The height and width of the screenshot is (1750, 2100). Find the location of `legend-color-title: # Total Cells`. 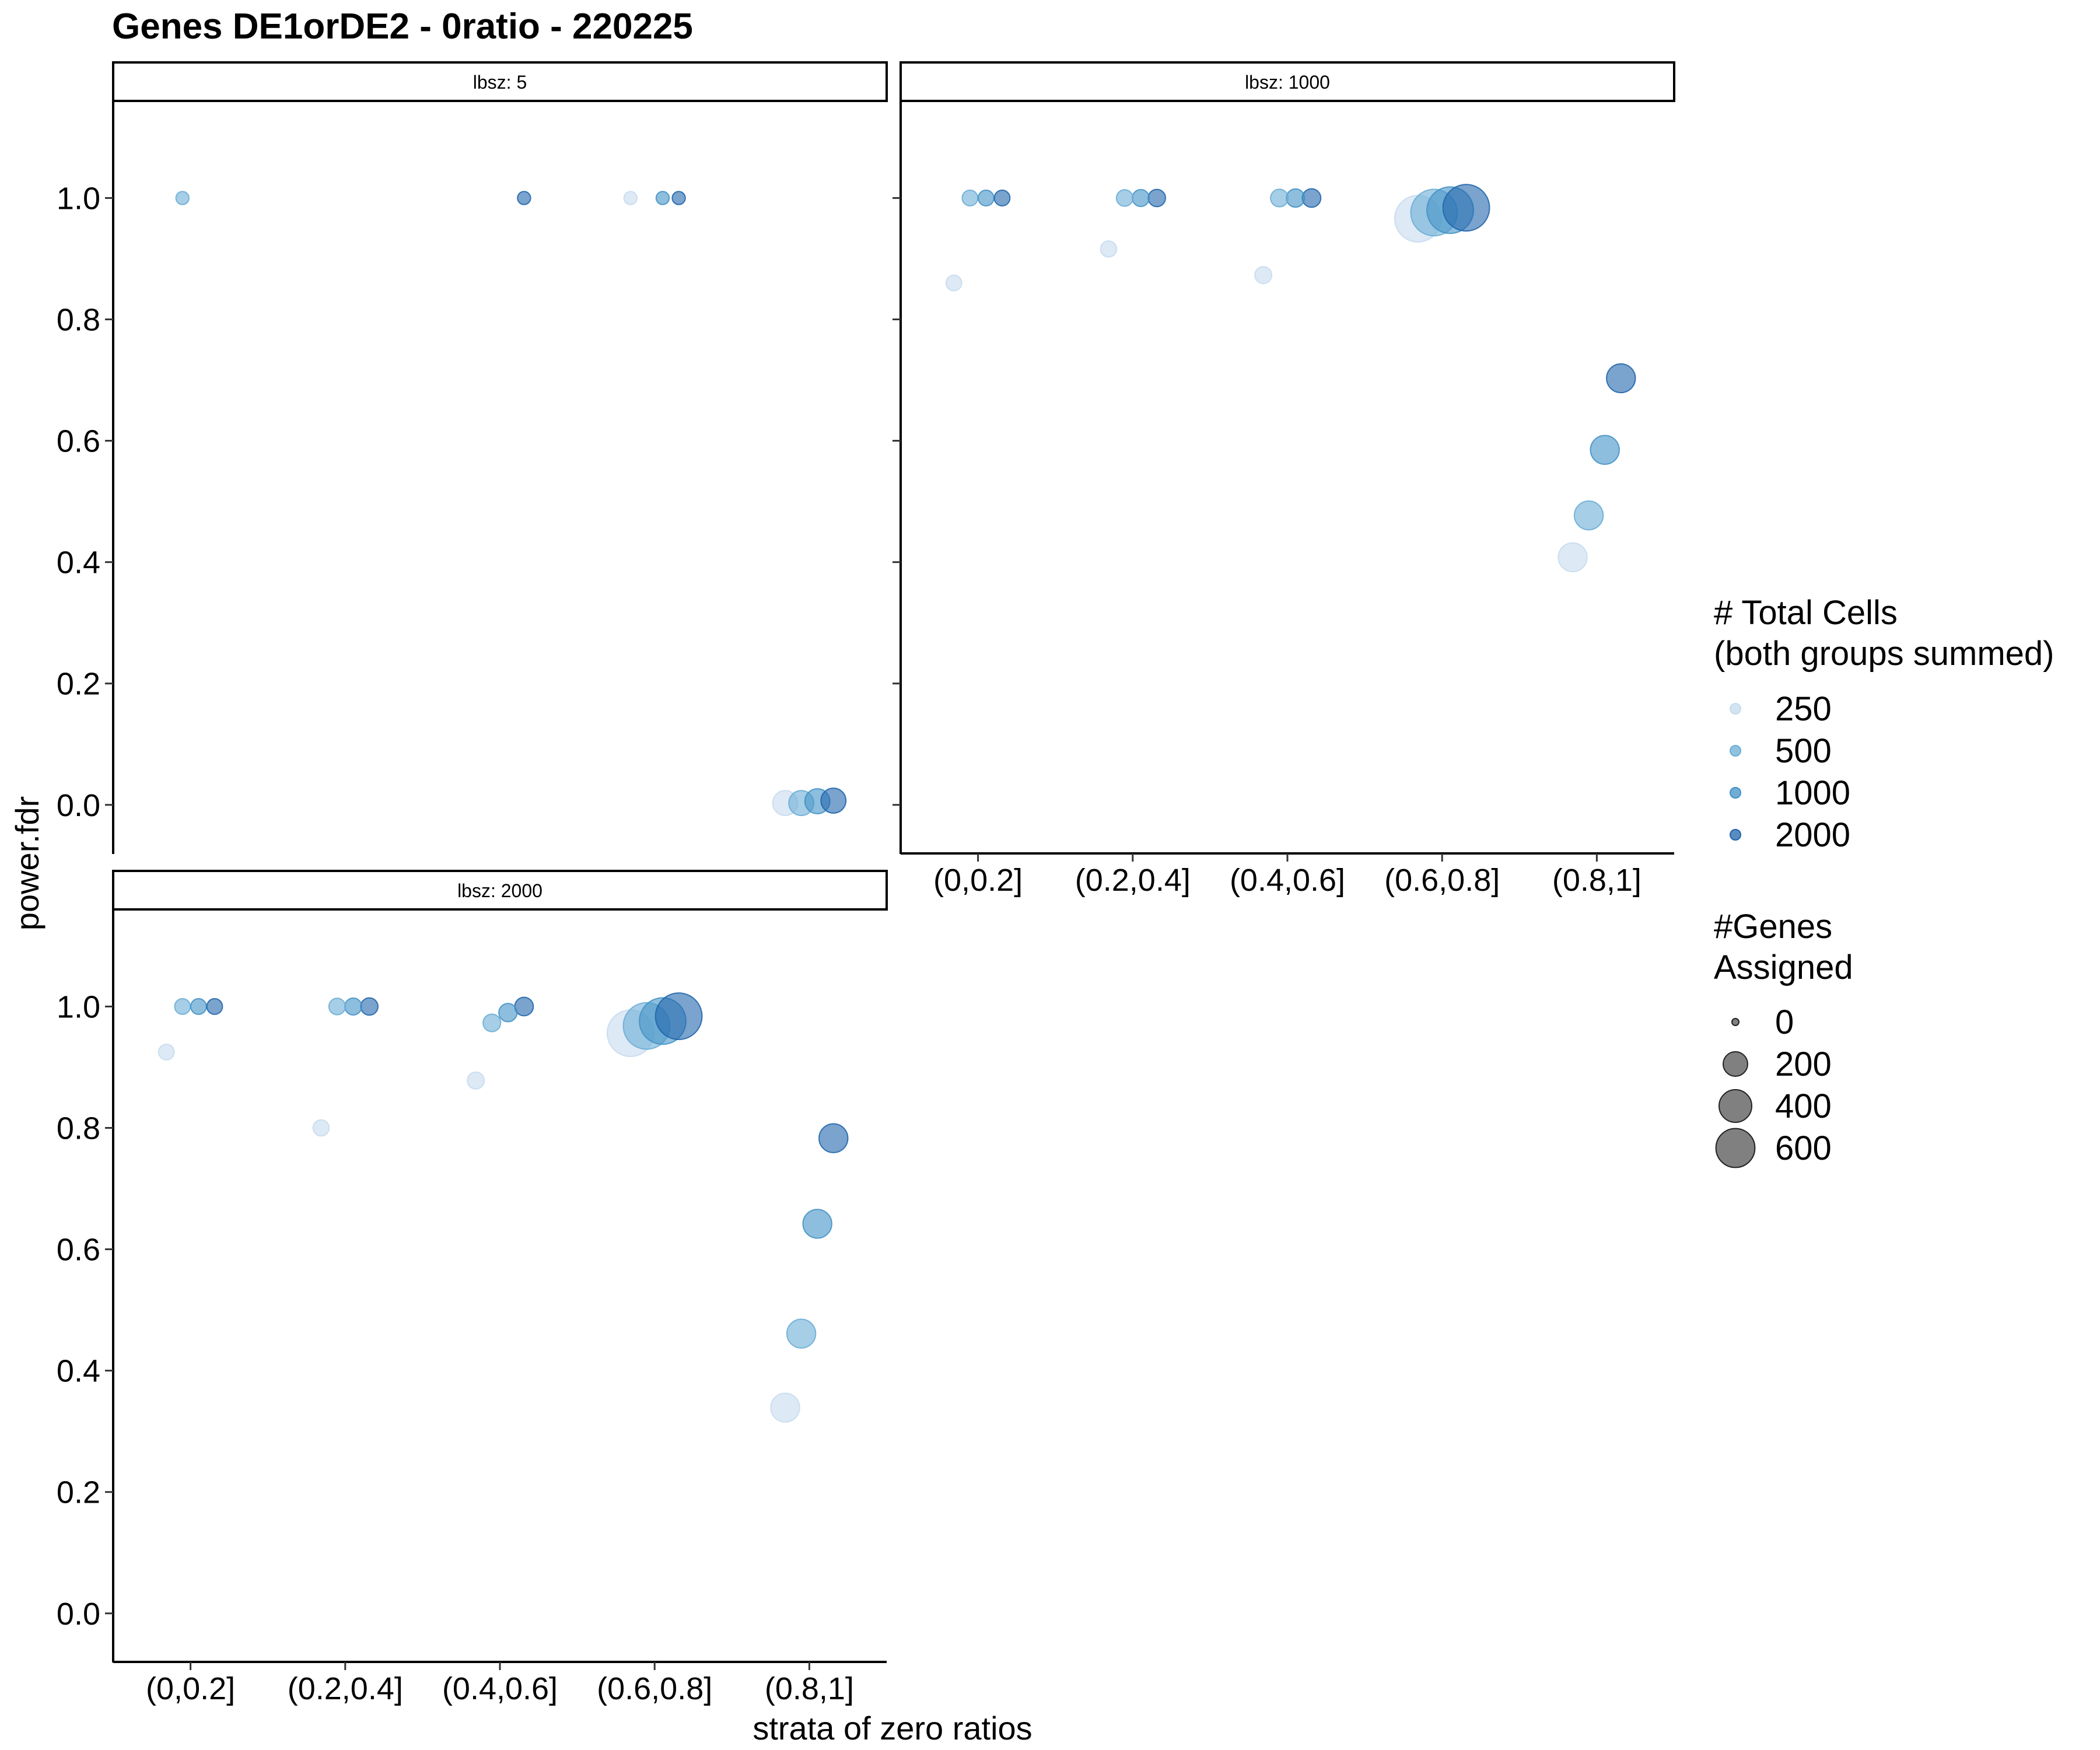

legend-color-title: # Total Cells is located at coordinates (1806, 613).